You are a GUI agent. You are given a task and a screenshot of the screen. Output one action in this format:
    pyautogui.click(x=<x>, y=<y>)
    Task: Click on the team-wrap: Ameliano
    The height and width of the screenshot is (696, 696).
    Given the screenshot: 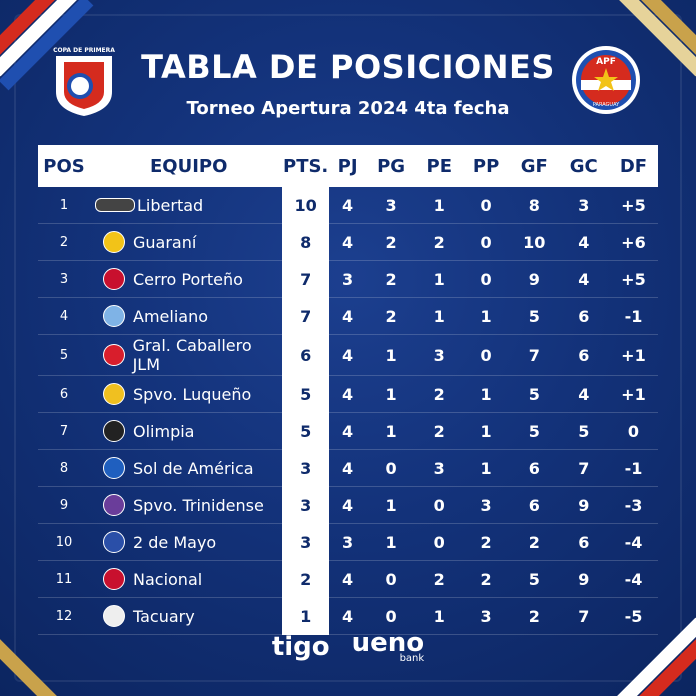 What is the action you would take?
    pyautogui.click(x=186, y=316)
    